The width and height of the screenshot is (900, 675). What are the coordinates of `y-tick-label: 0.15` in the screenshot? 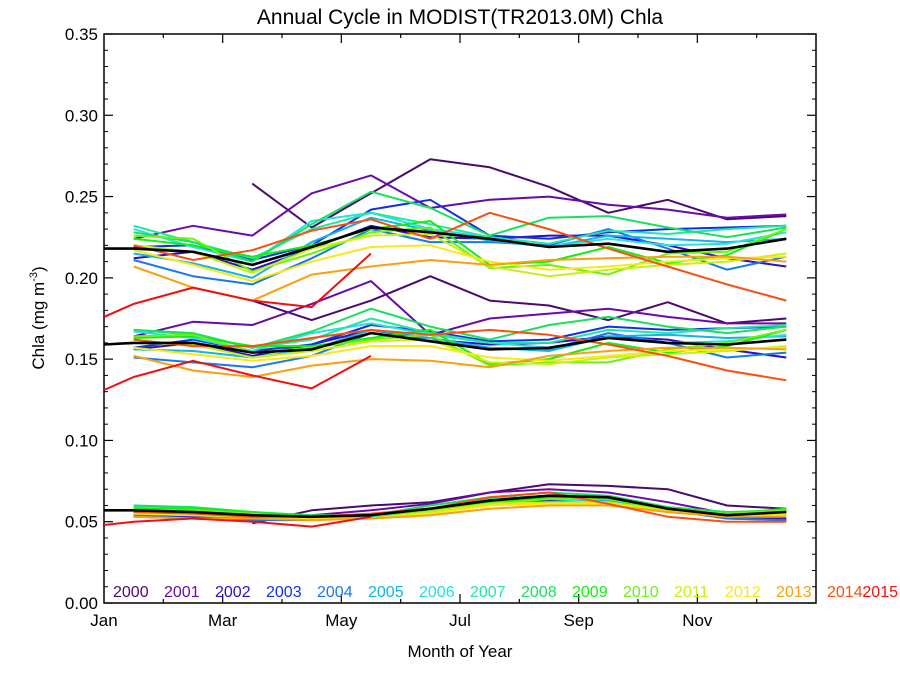 It's located at (81, 359).